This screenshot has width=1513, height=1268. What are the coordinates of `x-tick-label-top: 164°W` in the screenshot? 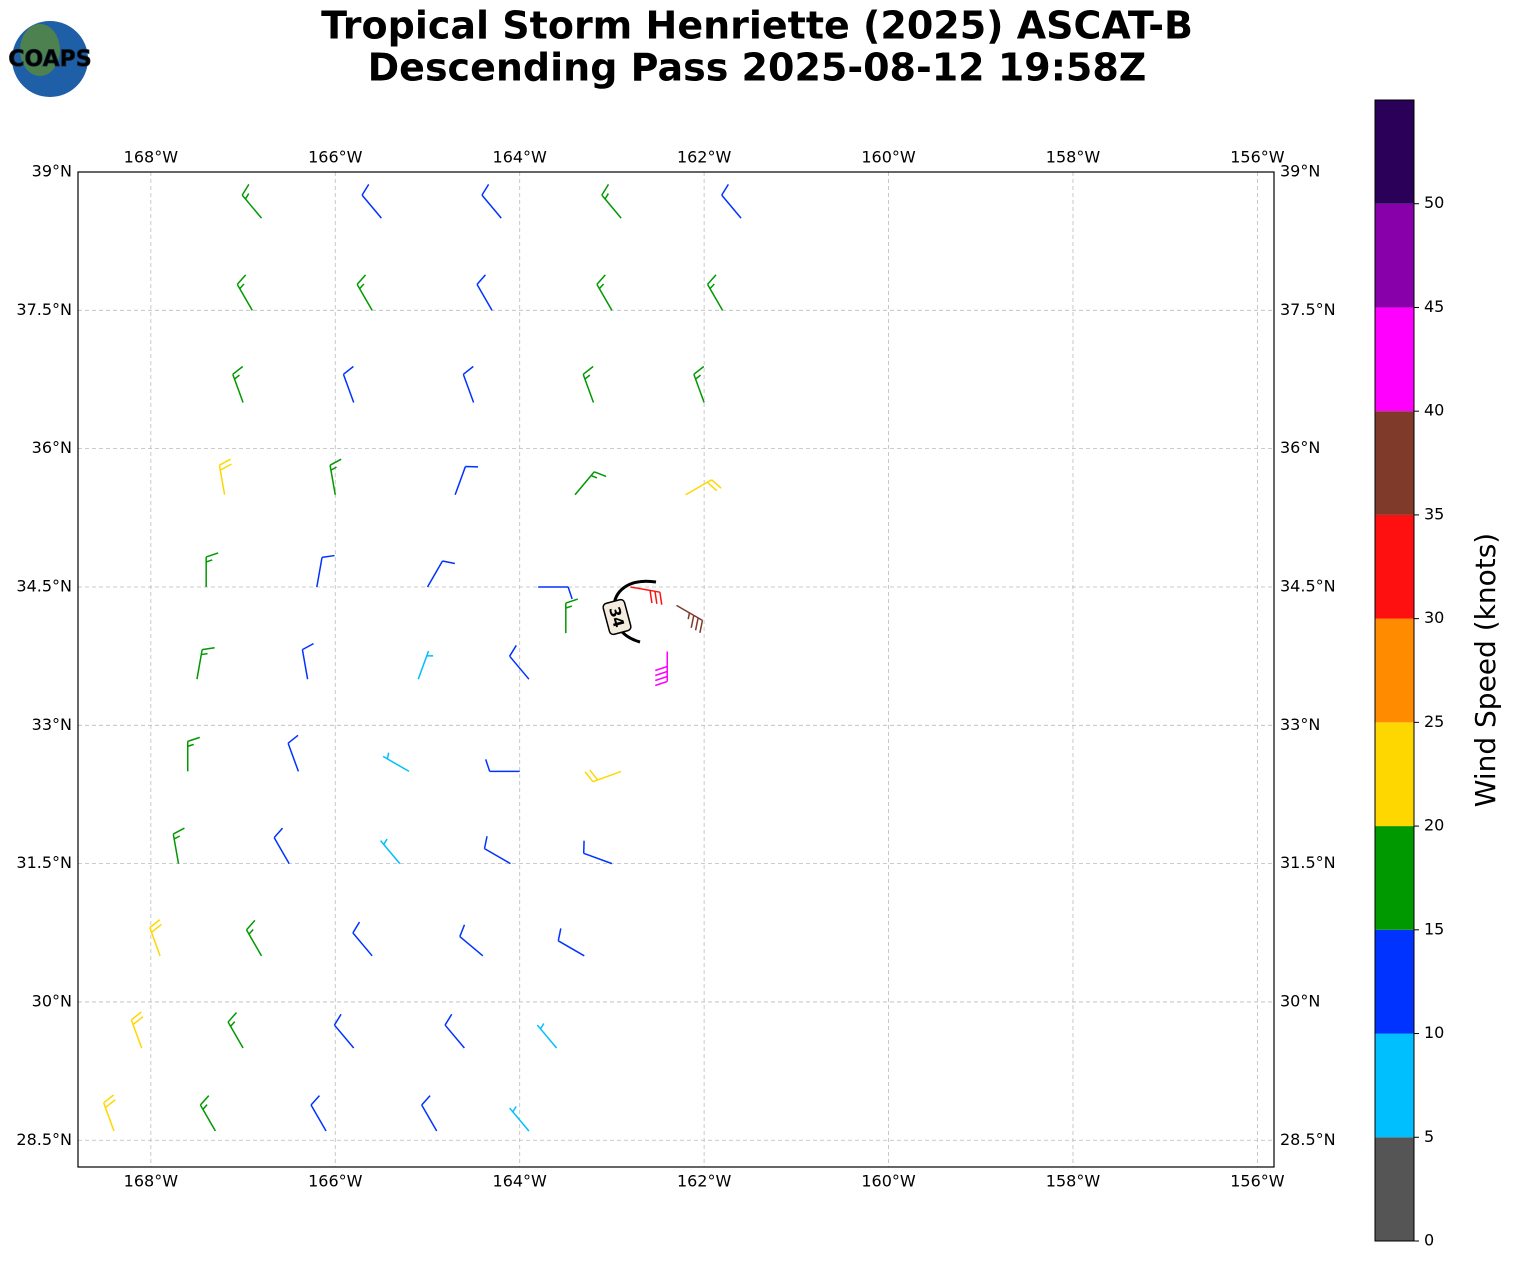 It's located at (520, 157).